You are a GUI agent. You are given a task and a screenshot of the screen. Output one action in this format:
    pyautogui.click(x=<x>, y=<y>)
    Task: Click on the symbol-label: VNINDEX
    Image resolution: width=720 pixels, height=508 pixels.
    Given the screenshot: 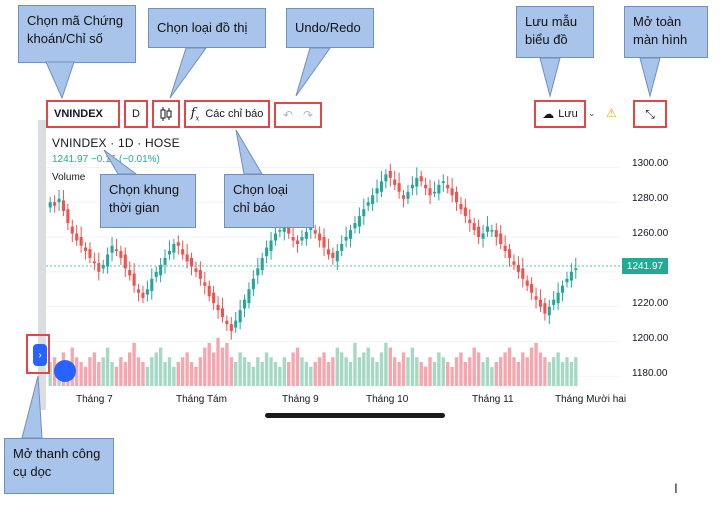 What is the action you would take?
    pyautogui.click(x=78, y=114)
    